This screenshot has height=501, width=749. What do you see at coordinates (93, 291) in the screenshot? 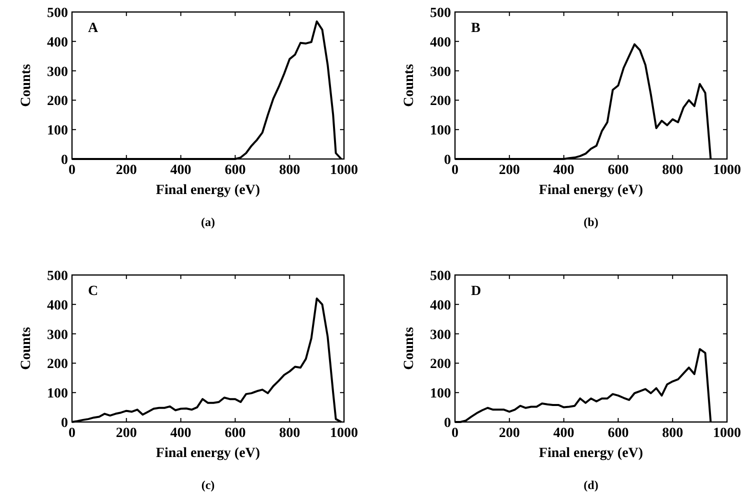
I see `annotation: C` at bounding box center [93, 291].